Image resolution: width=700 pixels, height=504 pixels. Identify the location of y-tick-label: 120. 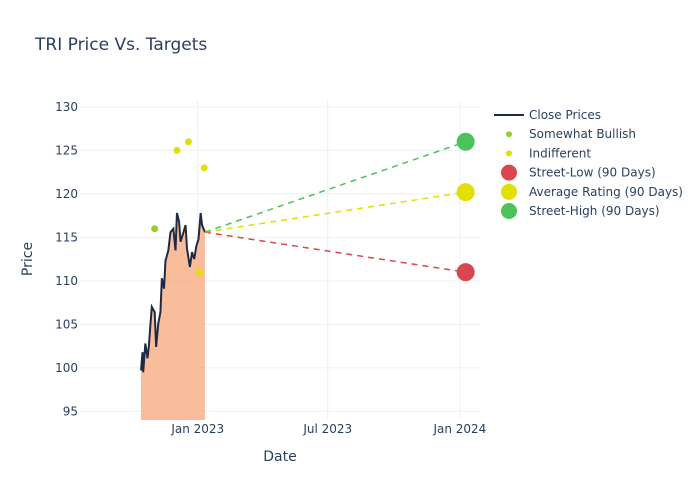
(66, 194).